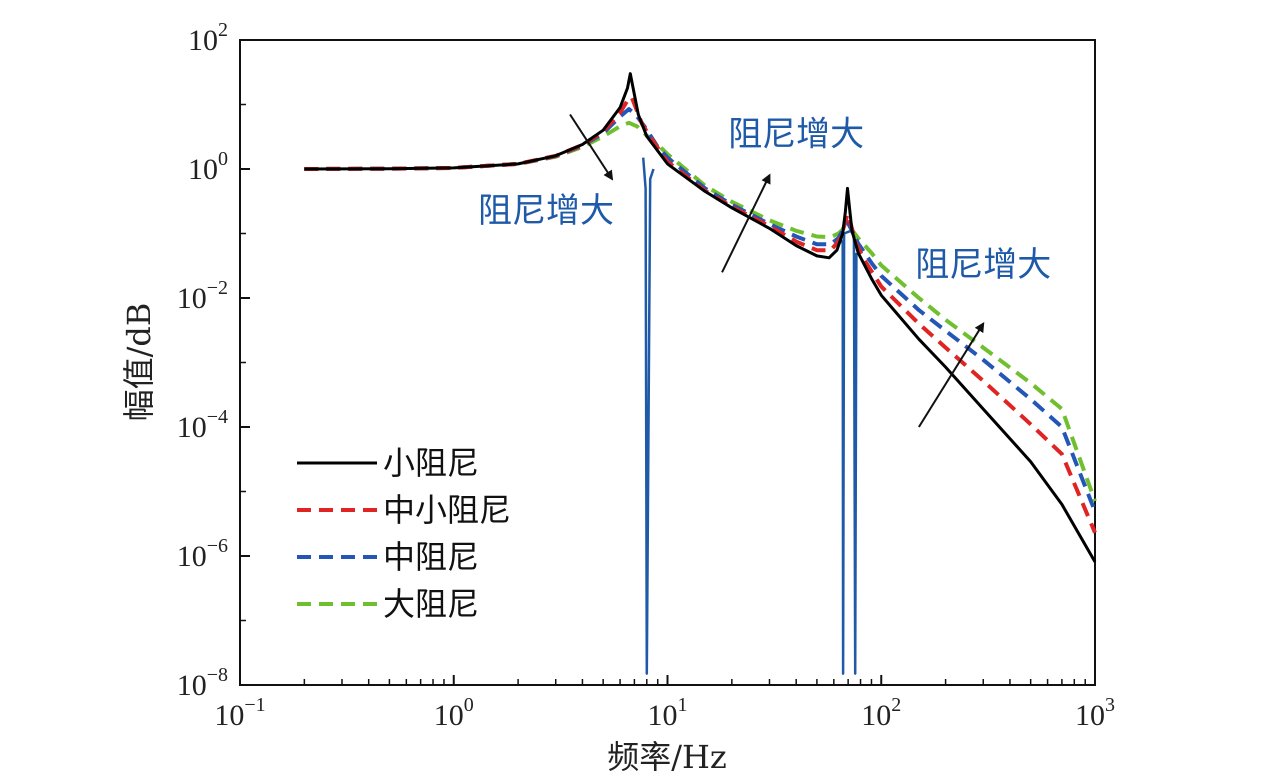 The width and height of the screenshot is (1276, 783). What do you see at coordinates (202, 296) in the screenshot?
I see `y-tick-label: 10⁻²` at bounding box center [202, 296].